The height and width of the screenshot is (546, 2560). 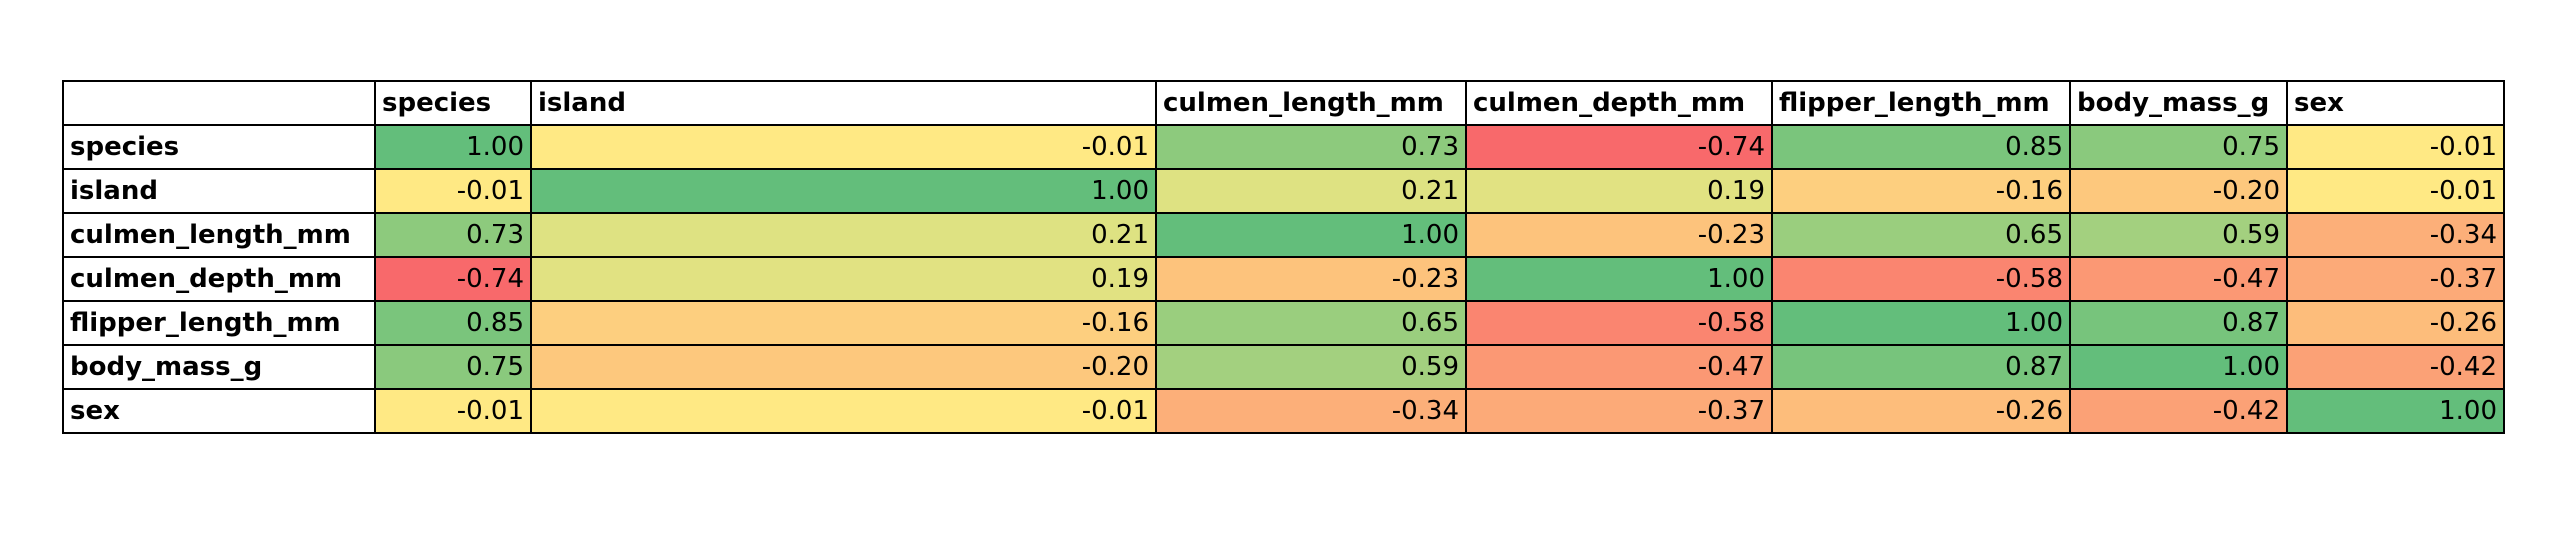 I want to click on table-row: island -0.01 1.00 0.21 0.19 -0.16 -0.20 -0.01, so click(x=1283, y=191).